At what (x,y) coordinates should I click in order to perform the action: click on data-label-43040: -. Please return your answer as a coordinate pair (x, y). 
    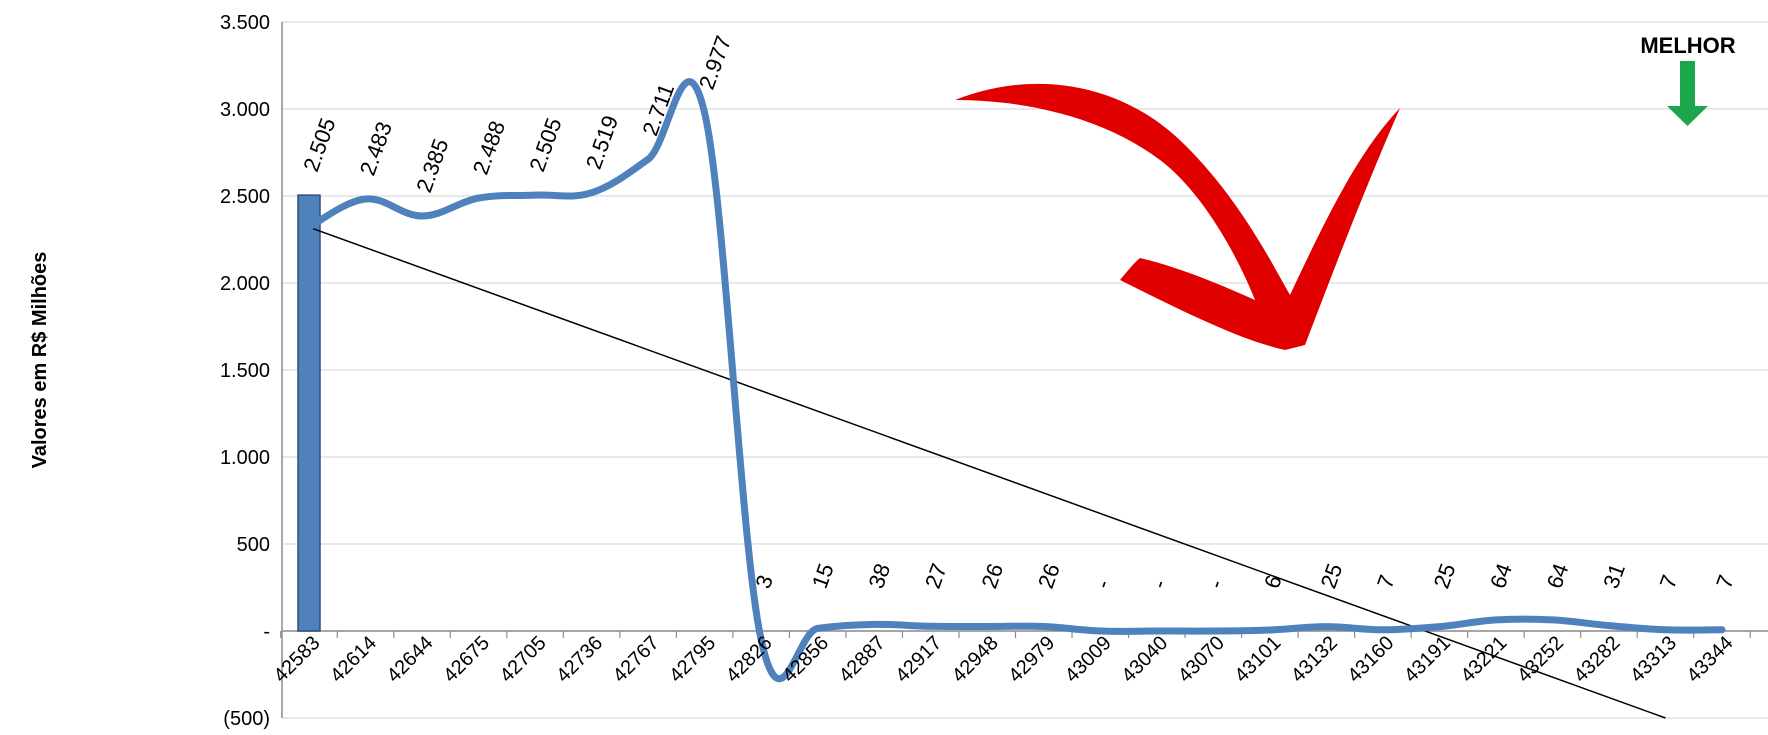
    Looking at the image, I should click on (1159, 583).